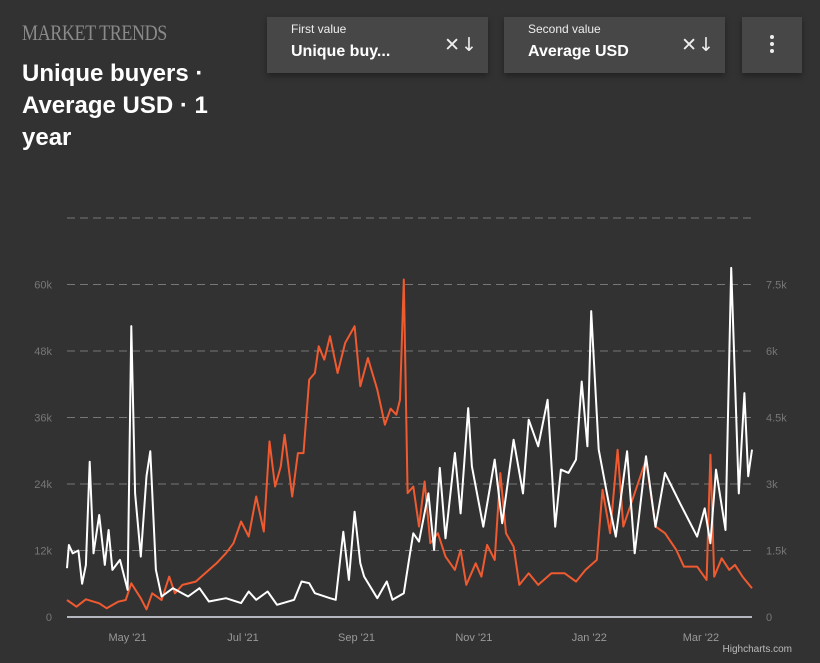  I want to click on brand-logo: MARKET TRENDS, so click(94, 32).